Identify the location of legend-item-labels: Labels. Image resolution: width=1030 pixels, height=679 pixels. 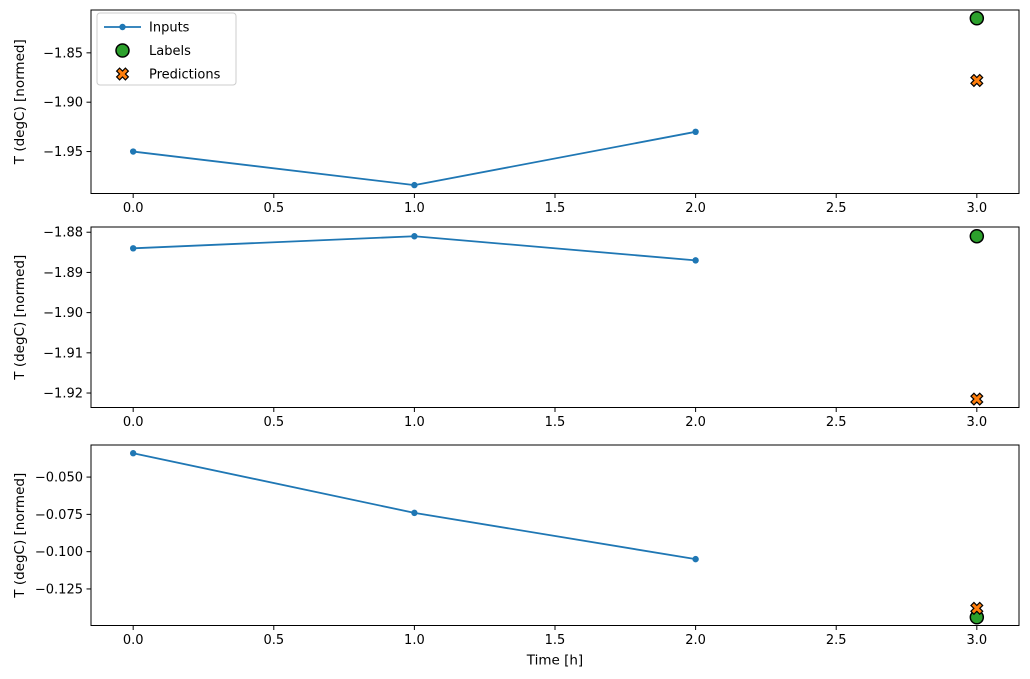
(153, 51).